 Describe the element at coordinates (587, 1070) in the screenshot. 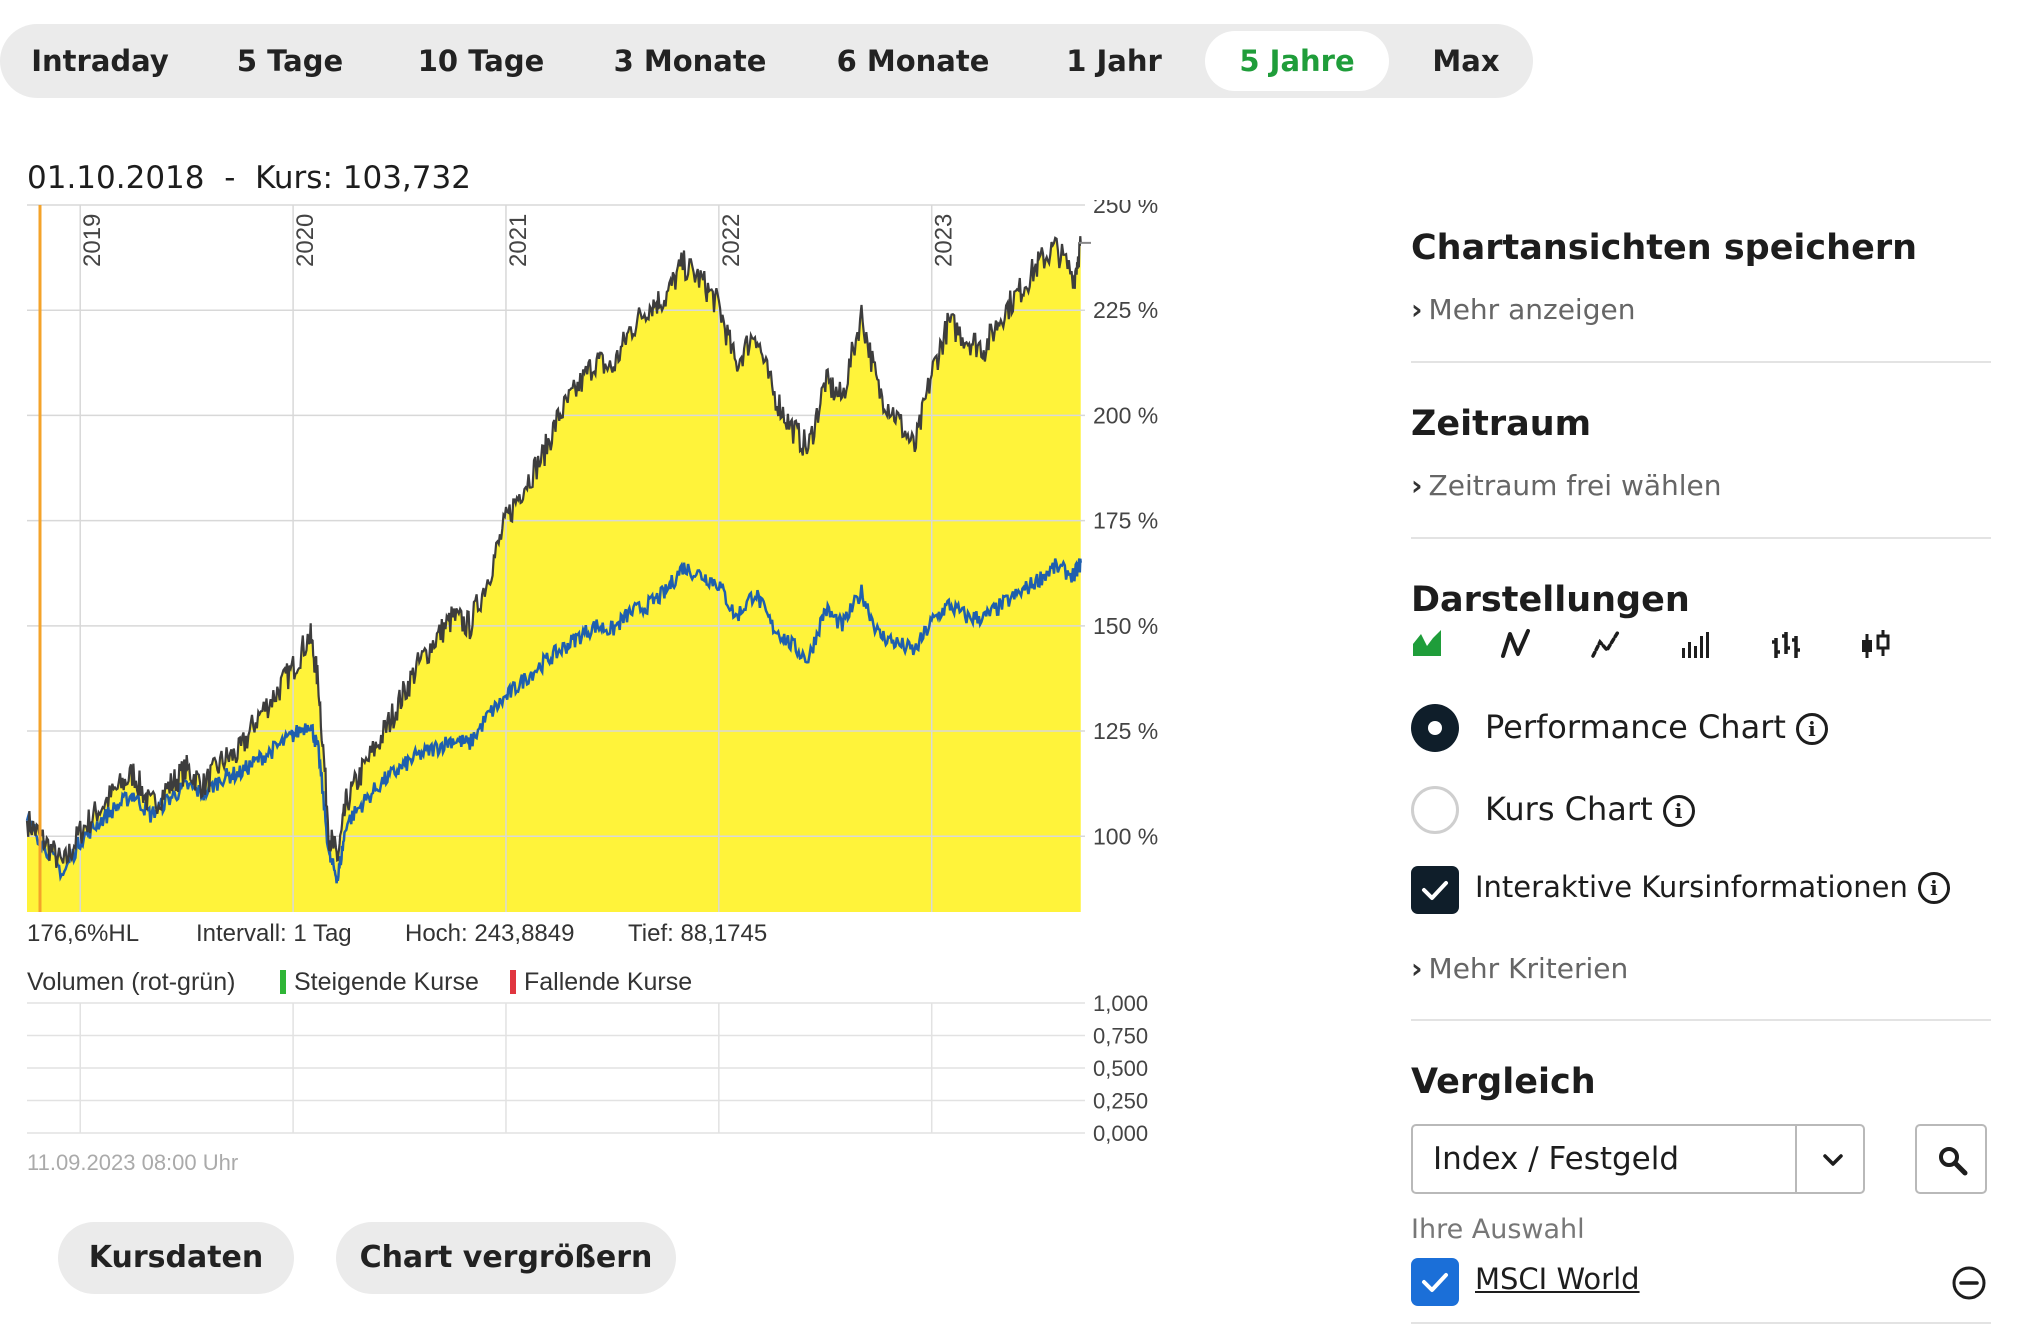

I see `volume-chart: 1,000 0,750 0,500 0,250 0,000` at that location.